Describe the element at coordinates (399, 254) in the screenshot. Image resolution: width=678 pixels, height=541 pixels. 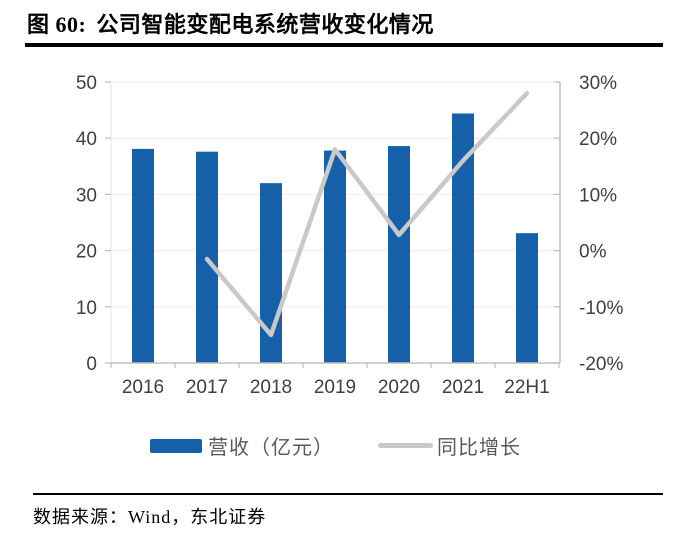
I see `revenue-bar-2020` at that location.